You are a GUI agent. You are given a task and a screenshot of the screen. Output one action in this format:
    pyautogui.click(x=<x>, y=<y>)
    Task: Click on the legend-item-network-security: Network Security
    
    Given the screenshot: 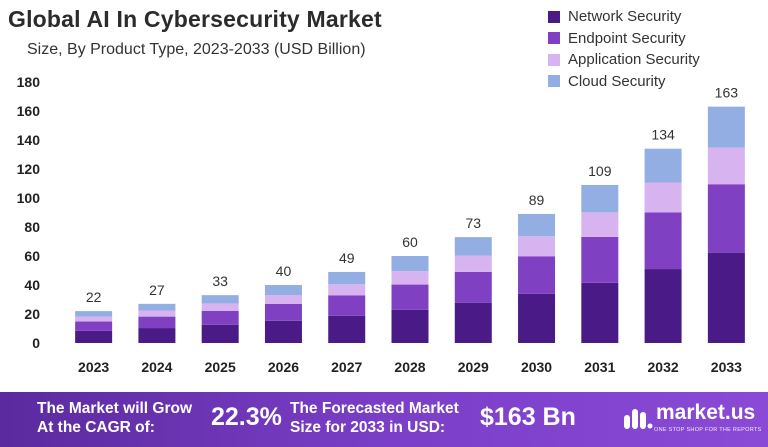 What is the action you would take?
    pyautogui.click(x=624, y=17)
    